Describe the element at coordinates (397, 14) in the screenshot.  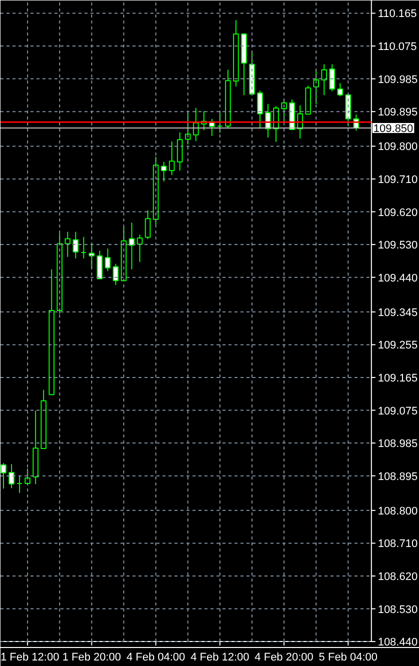
I see `y-tick-label: 110.165` at that location.